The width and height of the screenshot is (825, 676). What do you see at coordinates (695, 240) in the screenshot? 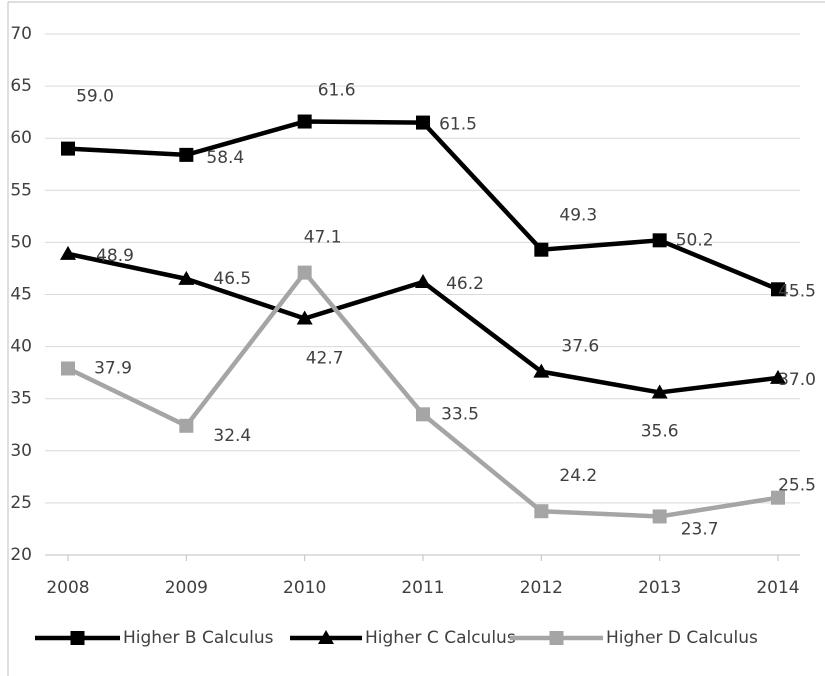
I see `data-label: 50.2` at bounding box center [695, 240].